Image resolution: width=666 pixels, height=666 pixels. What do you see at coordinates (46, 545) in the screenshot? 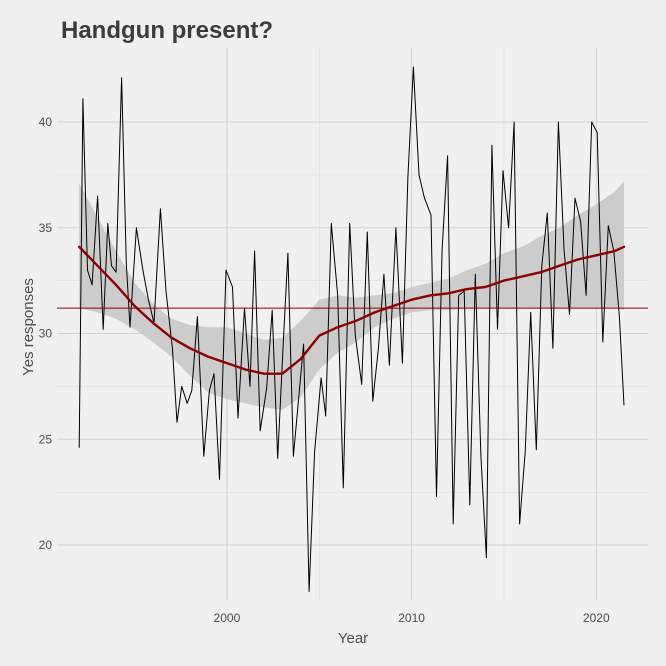
I see `y-tick-label: 20` at bounding box center [46, 545].